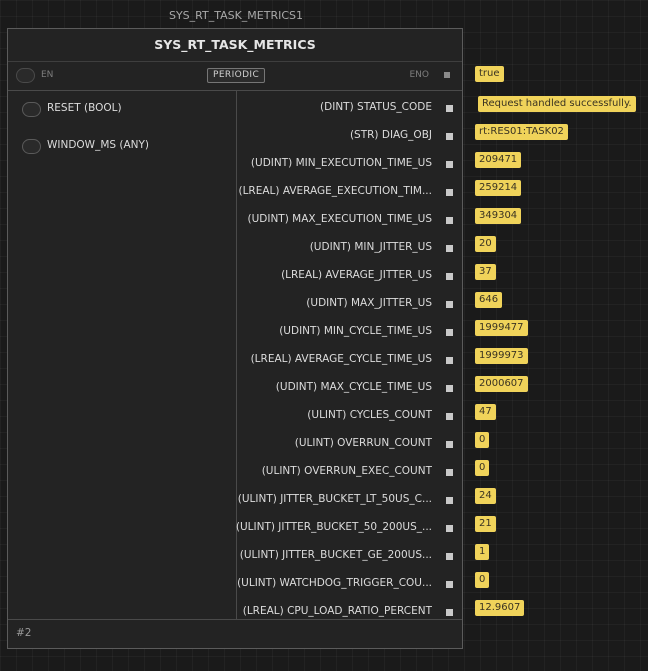 The width and height of the screenshot is (648, 671). Describe the element at coordinates (501, 328) in the screenshot. I see `output-value-tag: 1999477` at that location.